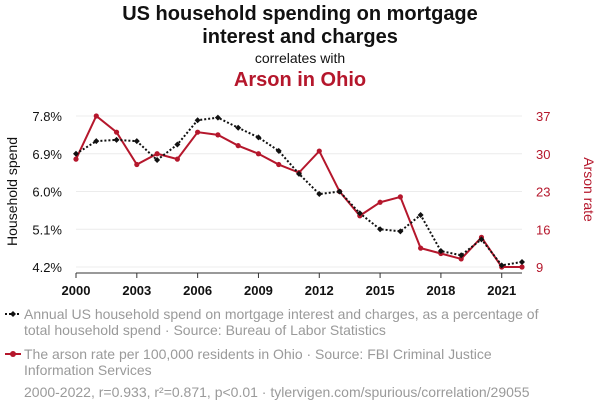 The width and height of the screenshot is (600, 414). Describe the element at coordinates (543, 116) in the screenshot. I see `y-right-tick-label: 37` at that location.